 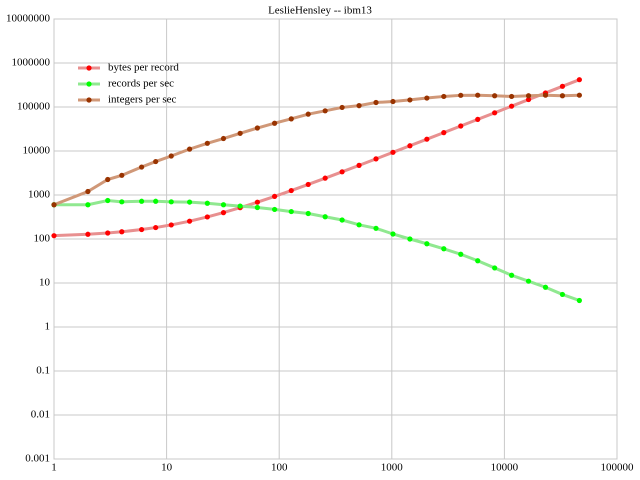 I want to click on x-tick-label: 100000, so click(x=618, y=468).